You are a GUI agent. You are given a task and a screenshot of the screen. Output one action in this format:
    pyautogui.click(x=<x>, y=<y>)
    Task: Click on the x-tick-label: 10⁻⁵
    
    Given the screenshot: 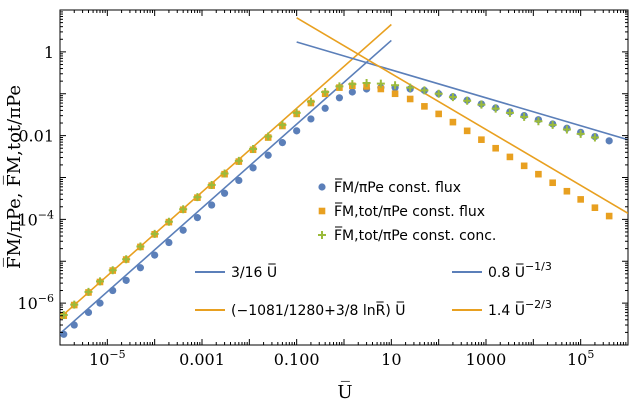 What is the action you would take?
    pyautogui.click(x=107, y=358)
    